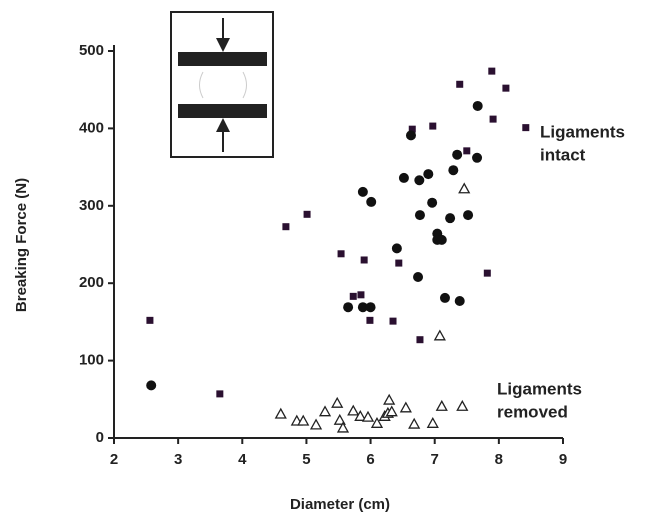  Describe the element at coordinates (222, 111) in the screenshot. I see `lower-plate` at that location.